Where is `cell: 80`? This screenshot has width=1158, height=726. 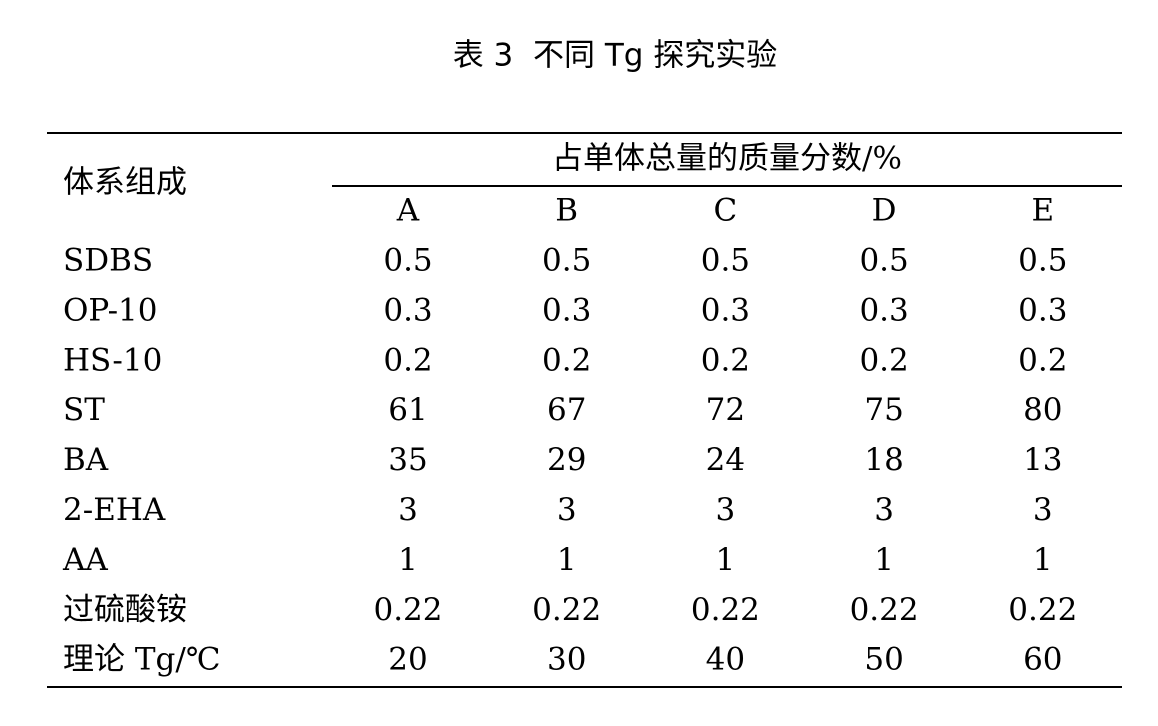 cell: 80 is located at coordinates (1042, 410).